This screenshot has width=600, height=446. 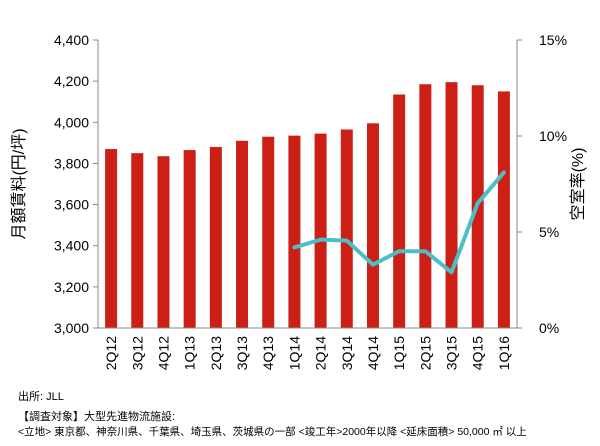 What do you see at coordinates (399, 211) in the screenshot?
I see `bar-1Q15` at bounding box center [399, 211].